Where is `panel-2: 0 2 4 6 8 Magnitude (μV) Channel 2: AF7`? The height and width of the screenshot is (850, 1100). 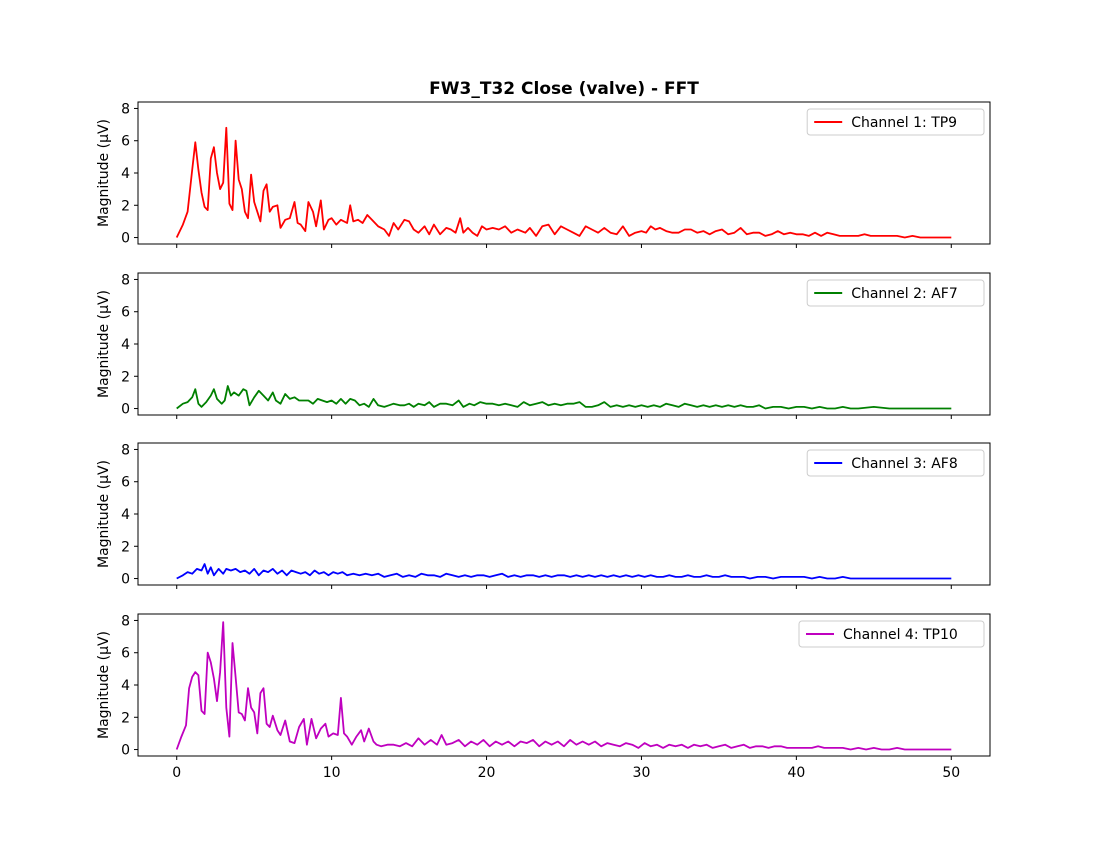
panel-2: 0 2 4 6 8 Magnitude (μV) Channel 2: AF7 is located at coordinates (543, 345).